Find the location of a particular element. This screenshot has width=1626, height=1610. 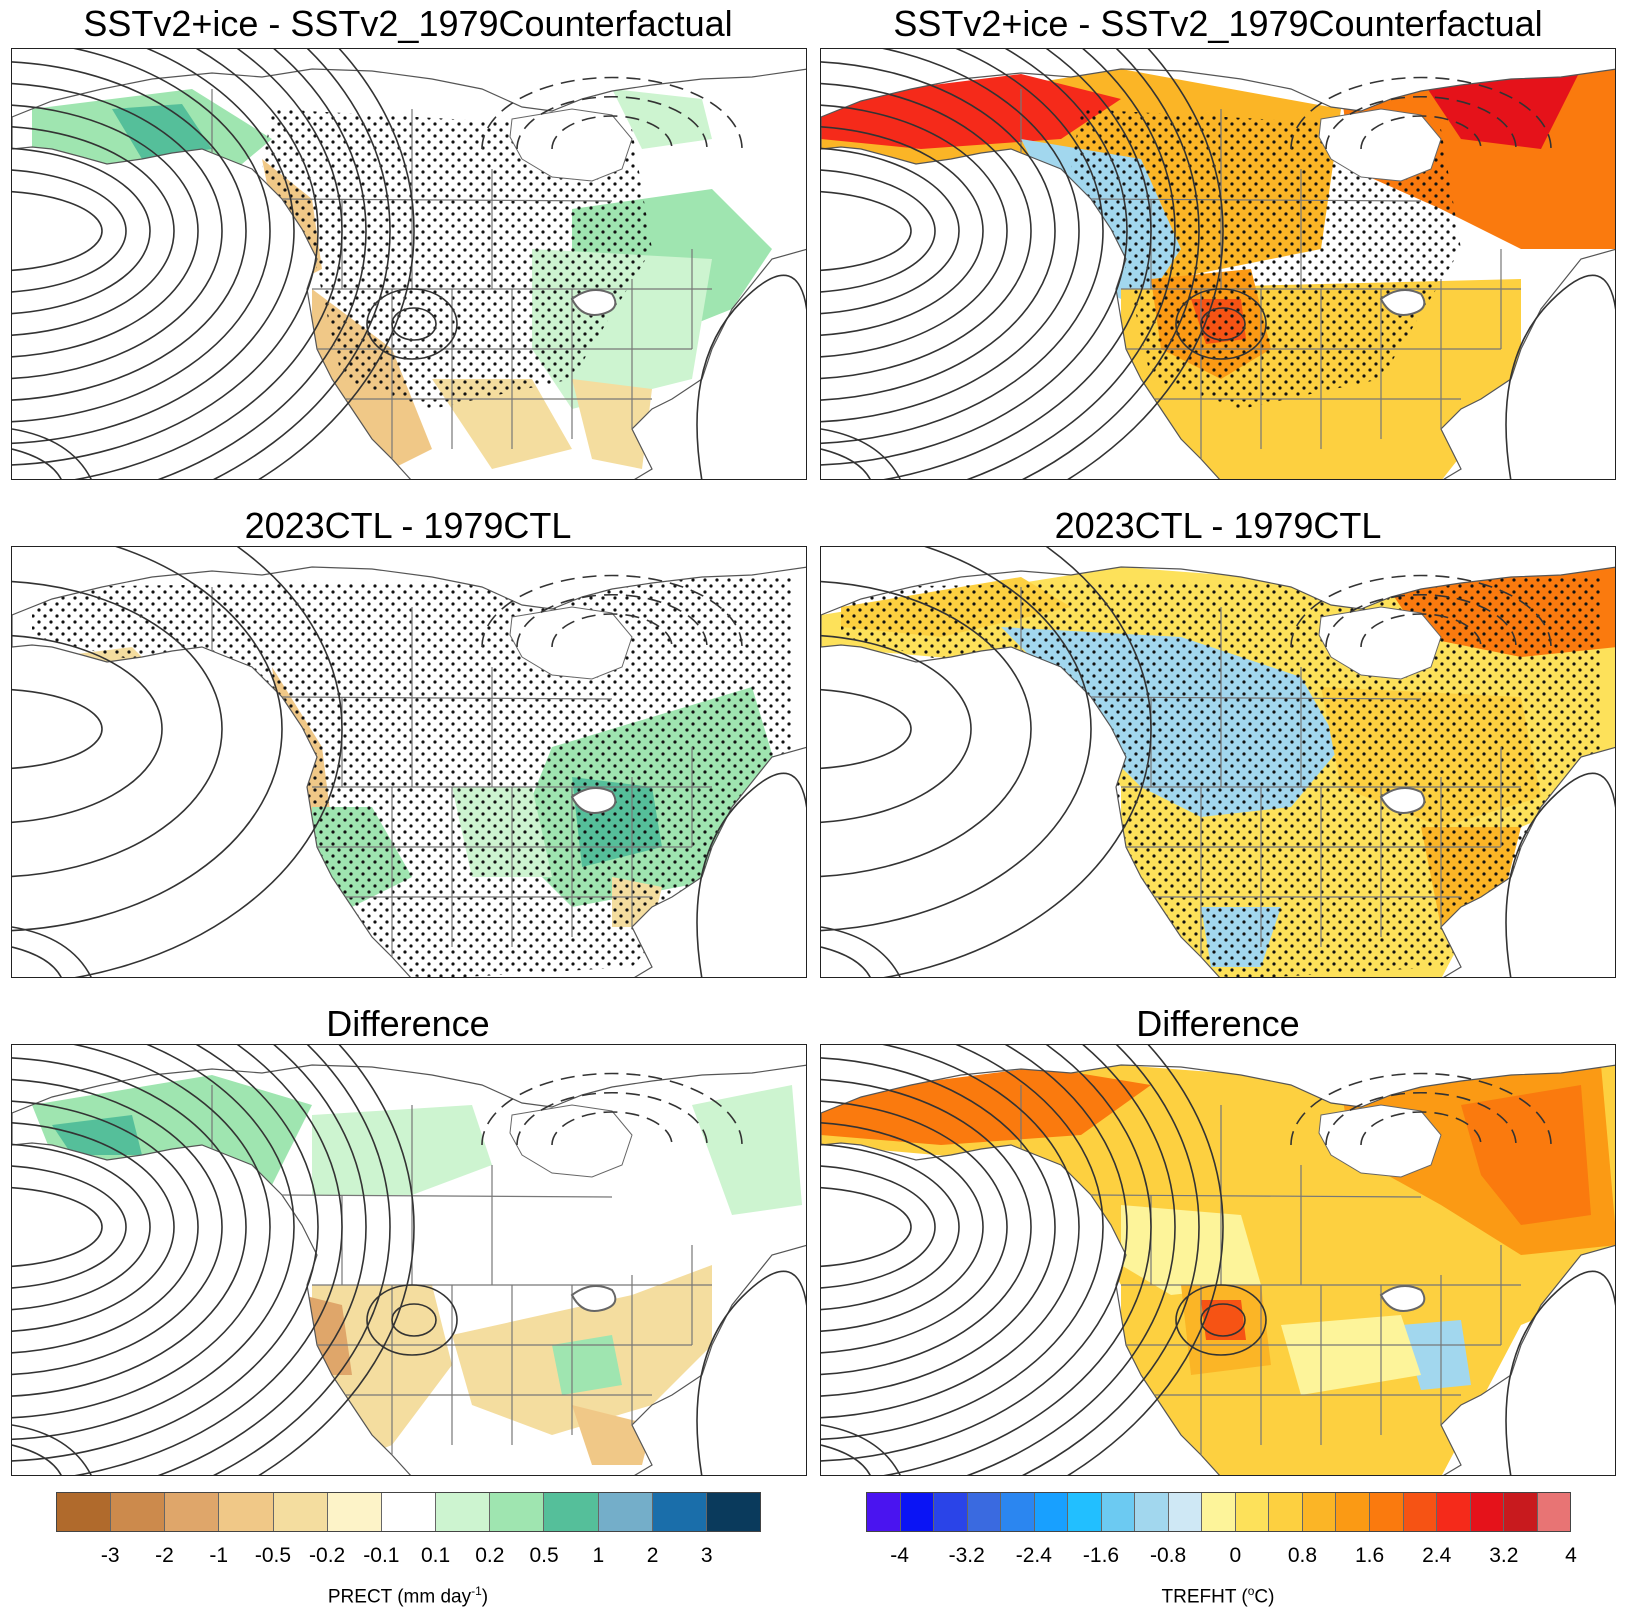

colorbar-precip is located at coordinates (408, 1512).